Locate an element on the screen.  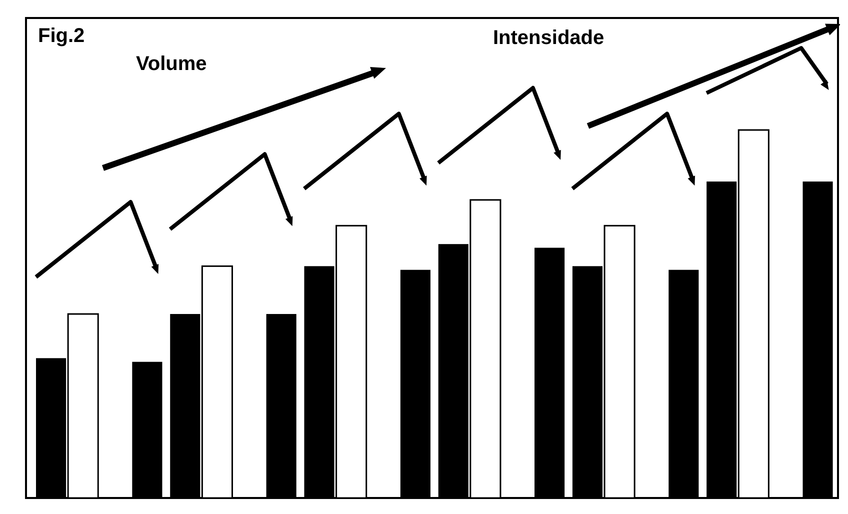
text: Volume is located at coordinates (171, 64).